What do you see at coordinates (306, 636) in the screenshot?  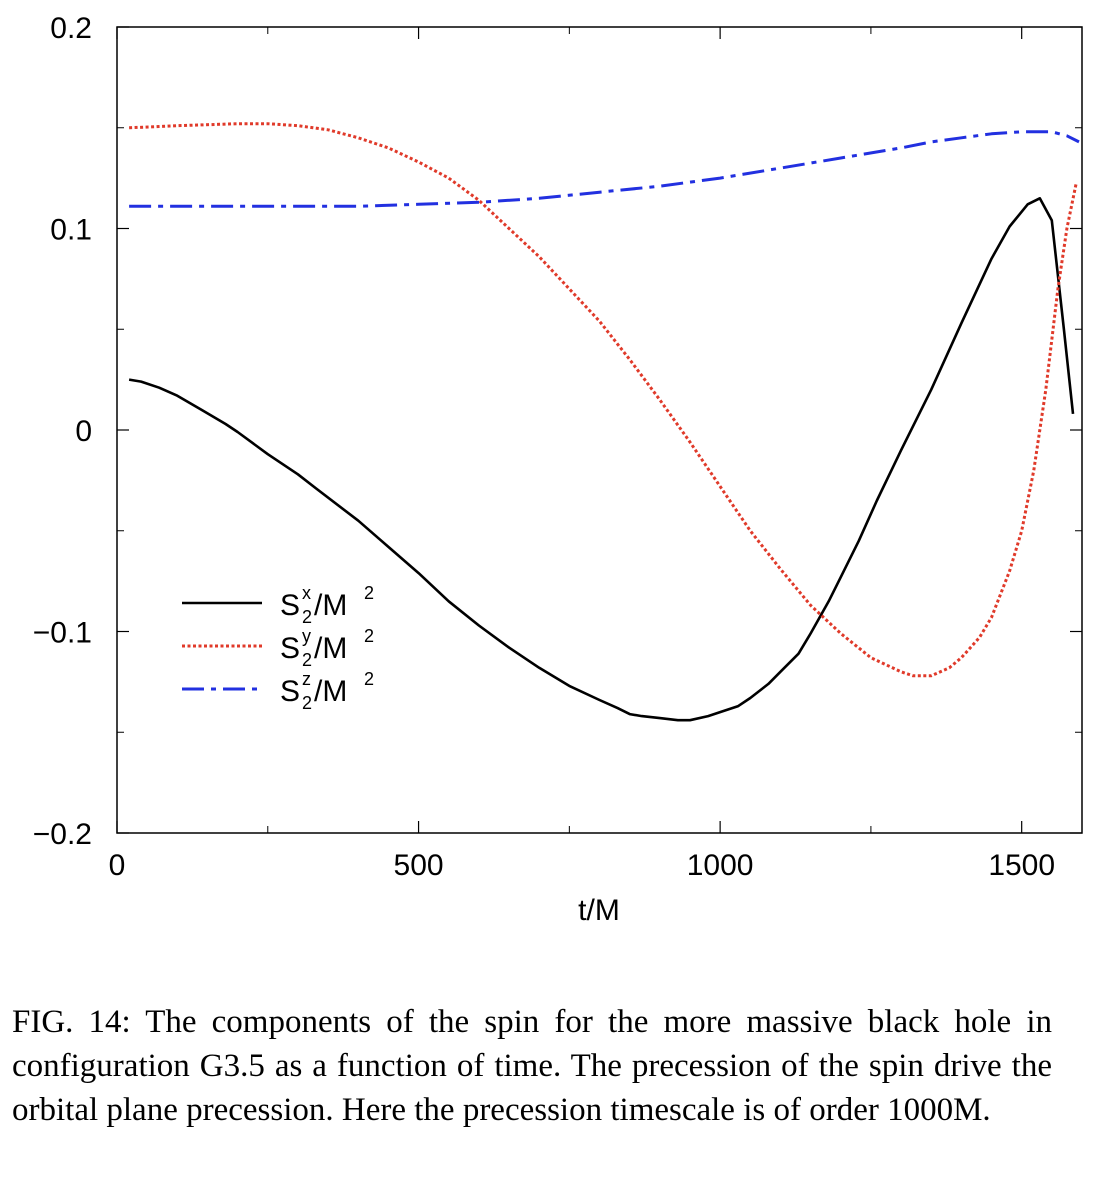 I see `legend-label-sup: y` at bounding box center [306, 636].